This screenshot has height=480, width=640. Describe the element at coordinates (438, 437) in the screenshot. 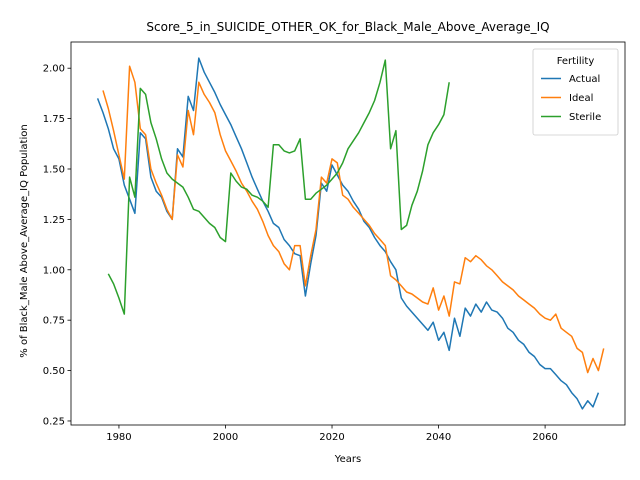

I see `x-tick-label: 2040` at that location.